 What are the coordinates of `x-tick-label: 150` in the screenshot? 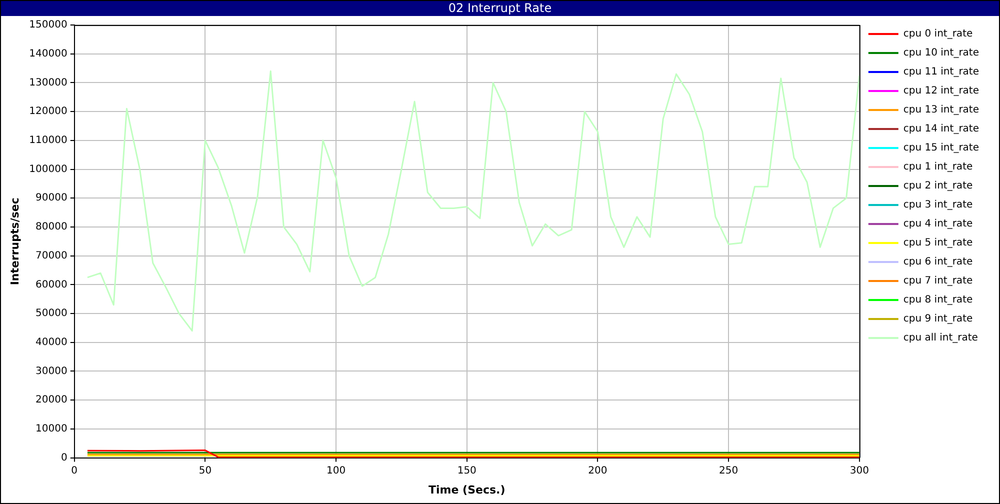 It's located at (466, 470).